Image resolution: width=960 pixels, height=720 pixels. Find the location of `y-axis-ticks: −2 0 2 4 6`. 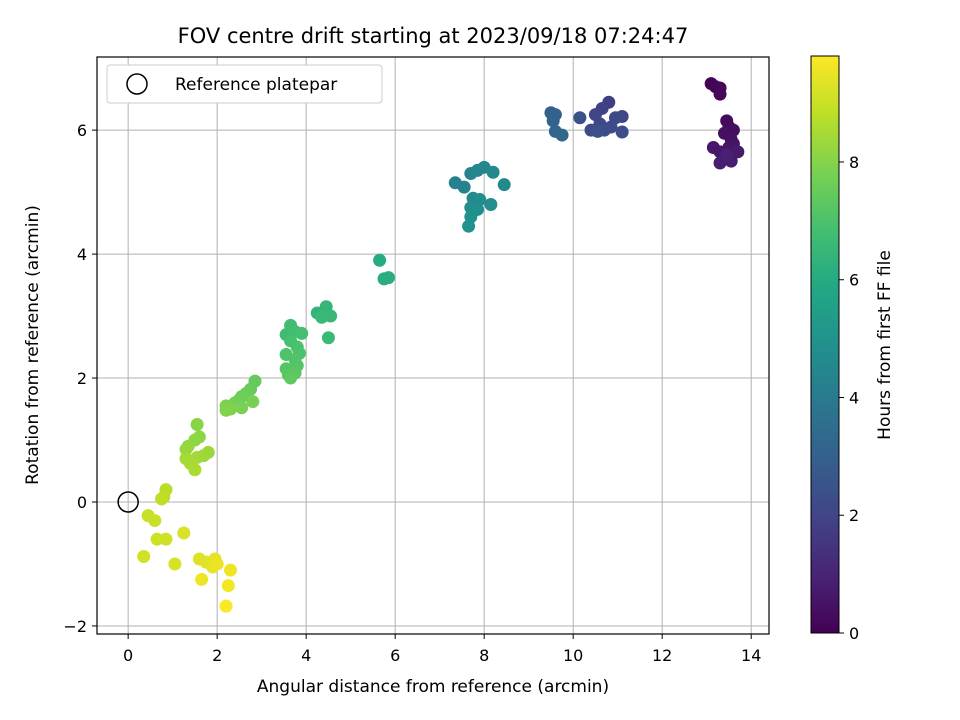

y-axis-ticks: −2 0 2 4 6 is located at coordinates (80, 378).